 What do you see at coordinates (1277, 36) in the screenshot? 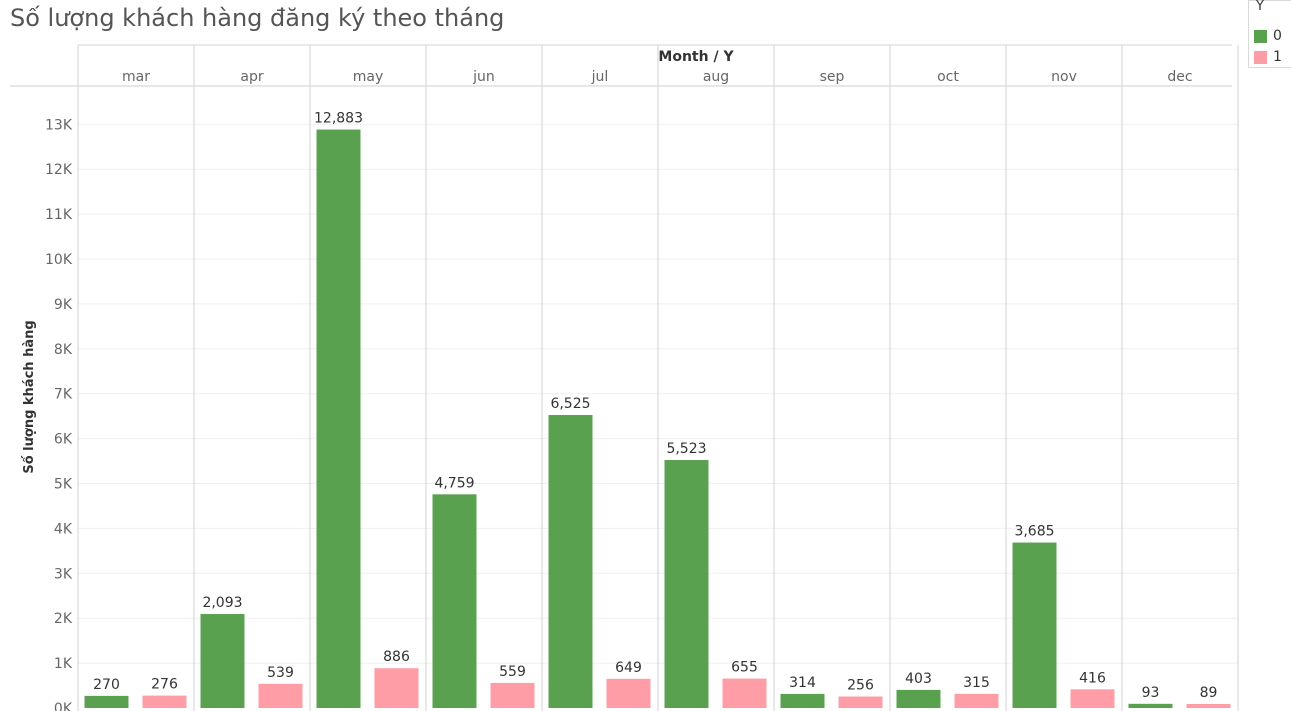
I see `legend-label-0: 0` at bounding box center [1277, 36].